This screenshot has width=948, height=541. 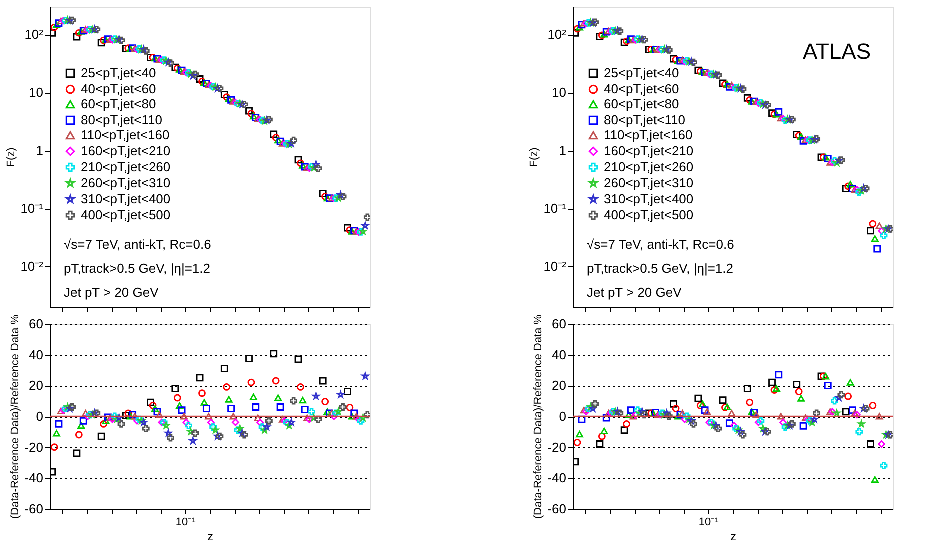 I want to click on text: ATLAS, so click(x=836, y=51).